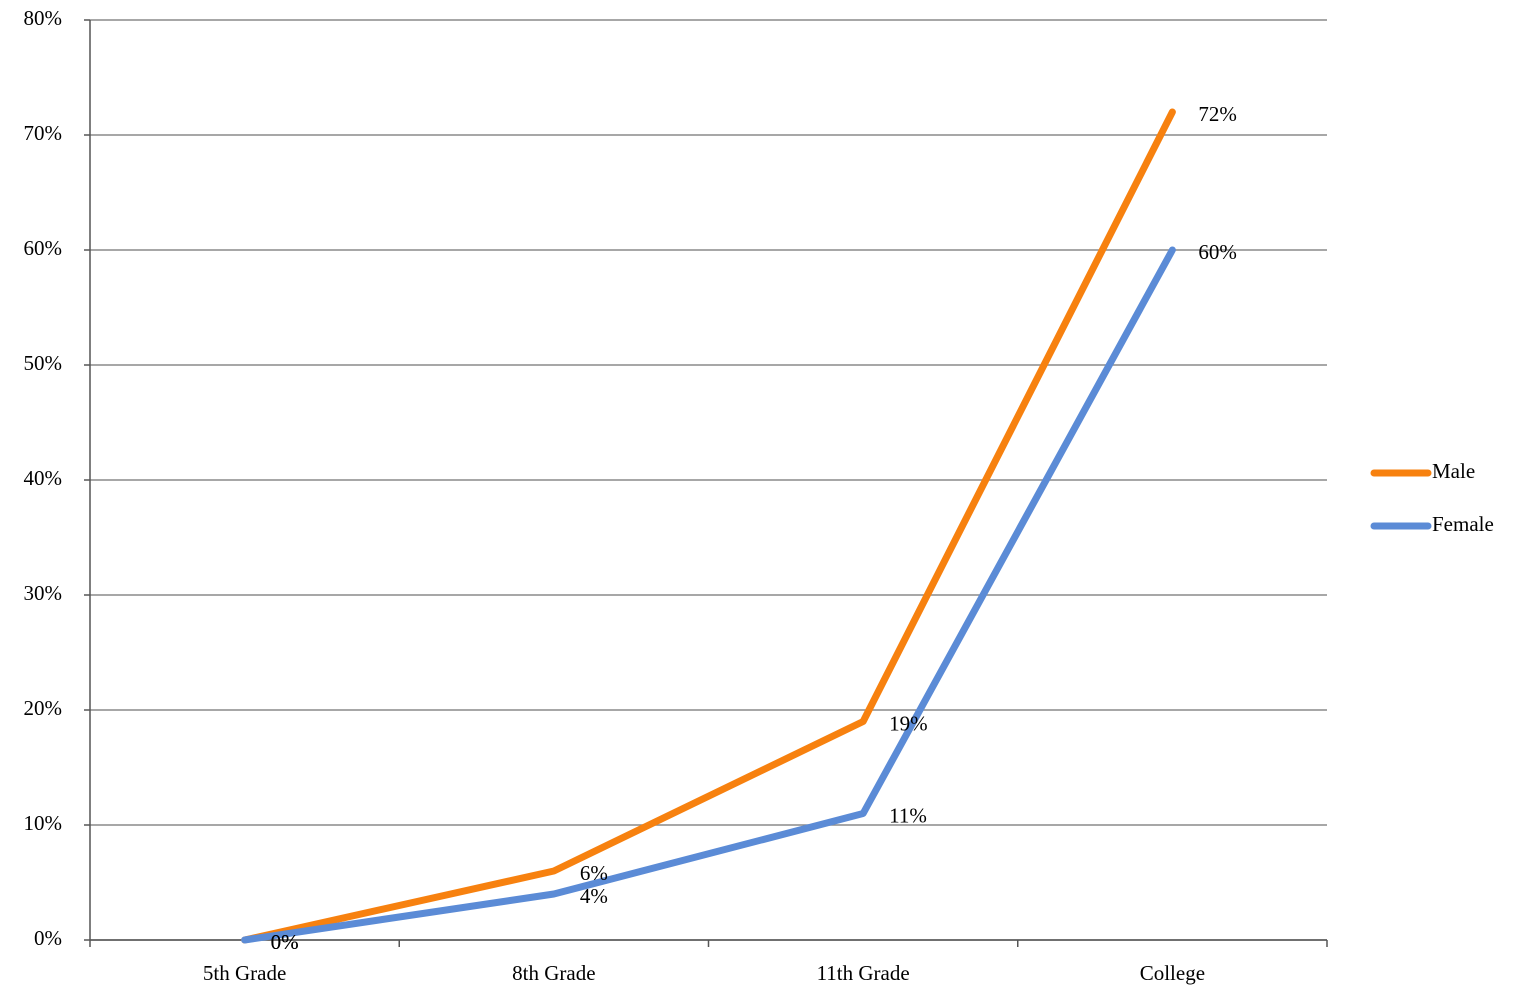  Describe the element at coordinates (594, 873) in the screenshot. I see `data-label: 6%` at that location.